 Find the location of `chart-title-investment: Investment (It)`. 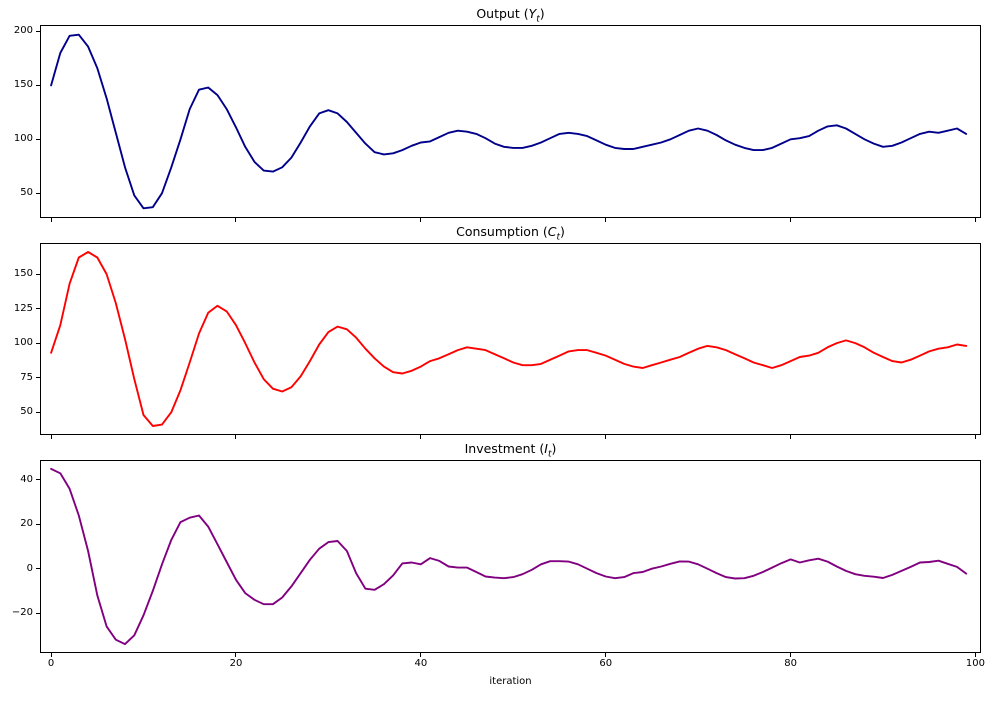

chart-title-investment: Investment (It) is located at coordinates (510, 450).